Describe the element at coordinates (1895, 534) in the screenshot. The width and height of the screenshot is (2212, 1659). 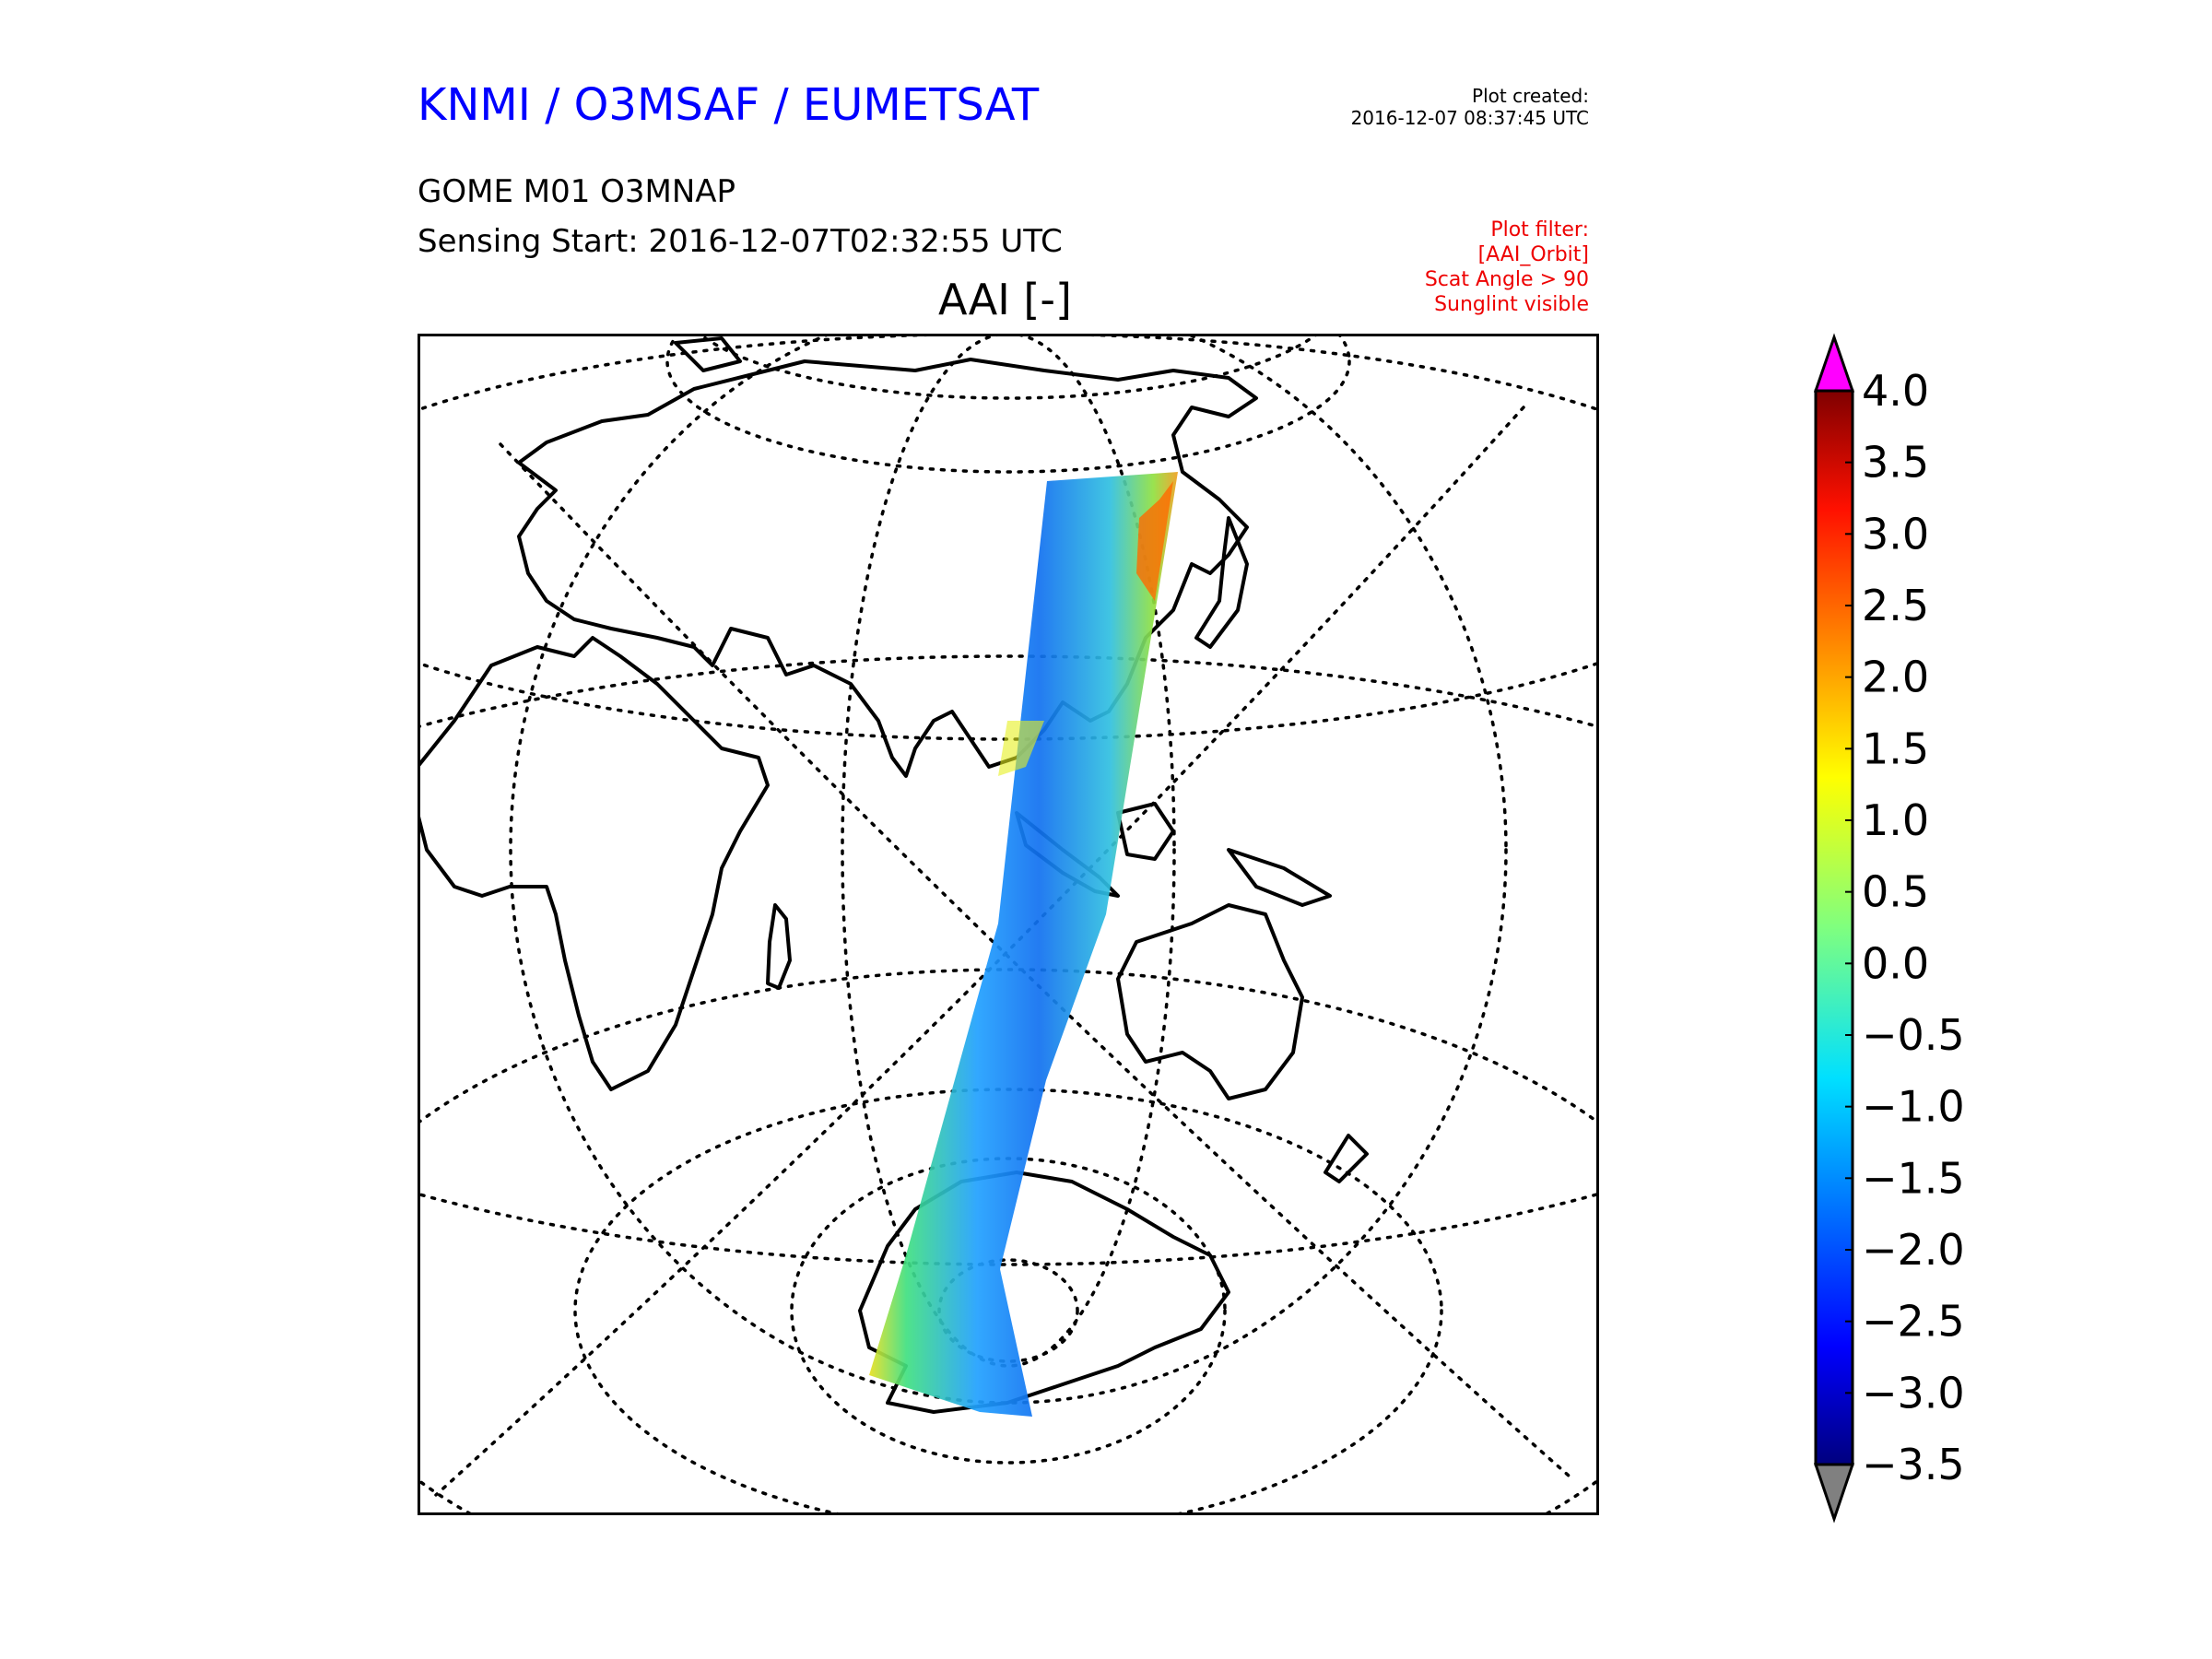
I see `colorbar-tick-label: 3.0` at that location.